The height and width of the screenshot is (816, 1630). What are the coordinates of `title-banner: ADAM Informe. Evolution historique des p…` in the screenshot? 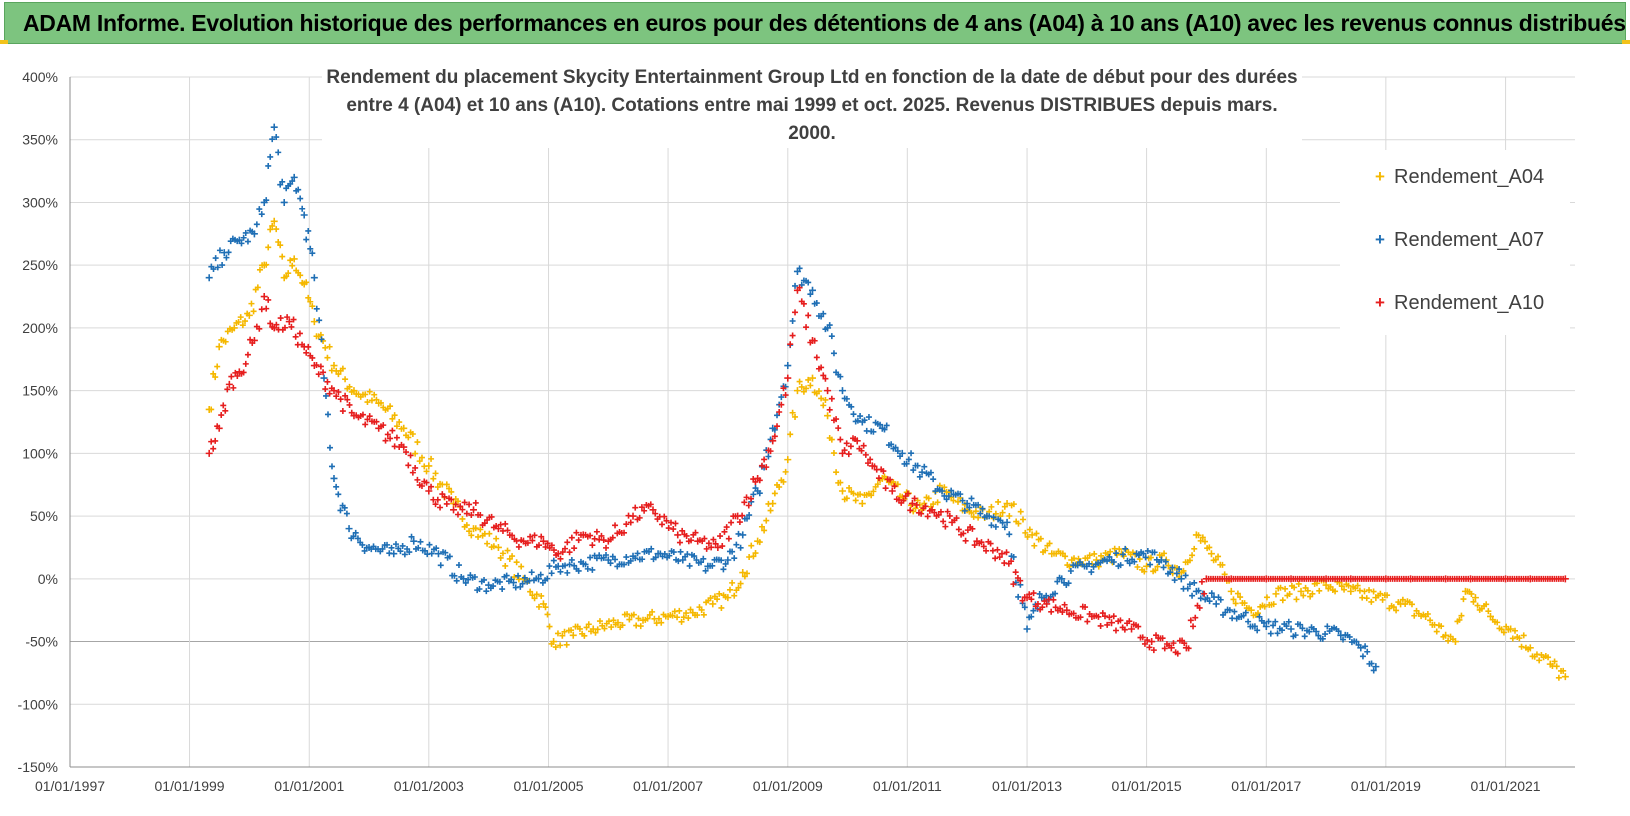 It's located at (815, 23).